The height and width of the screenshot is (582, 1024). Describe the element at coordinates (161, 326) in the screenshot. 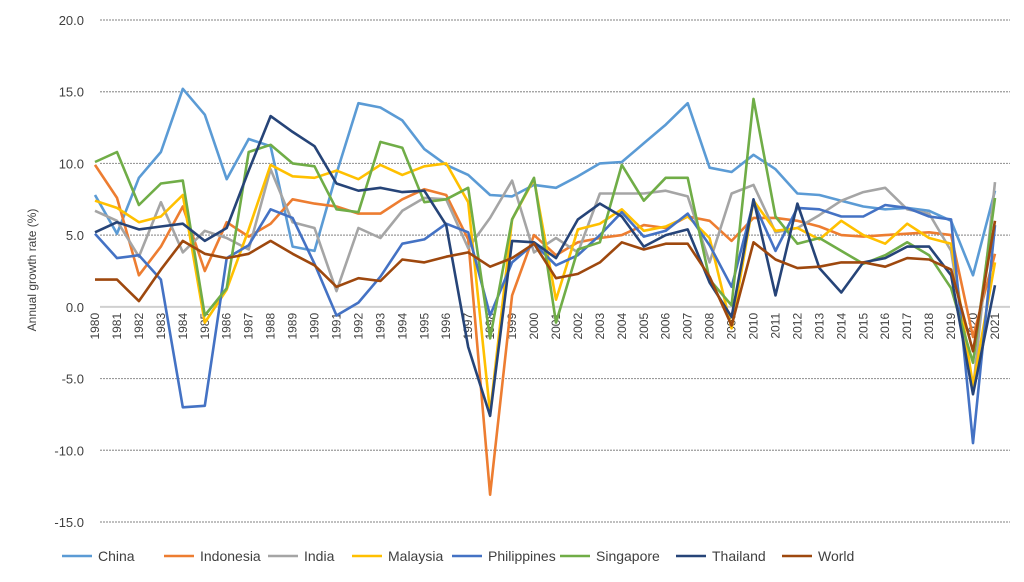

I see `x-tick-label: 1983` at that location.